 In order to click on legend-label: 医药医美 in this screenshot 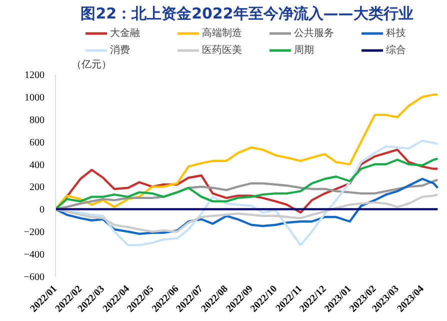, I will do `click(222, 50)`.